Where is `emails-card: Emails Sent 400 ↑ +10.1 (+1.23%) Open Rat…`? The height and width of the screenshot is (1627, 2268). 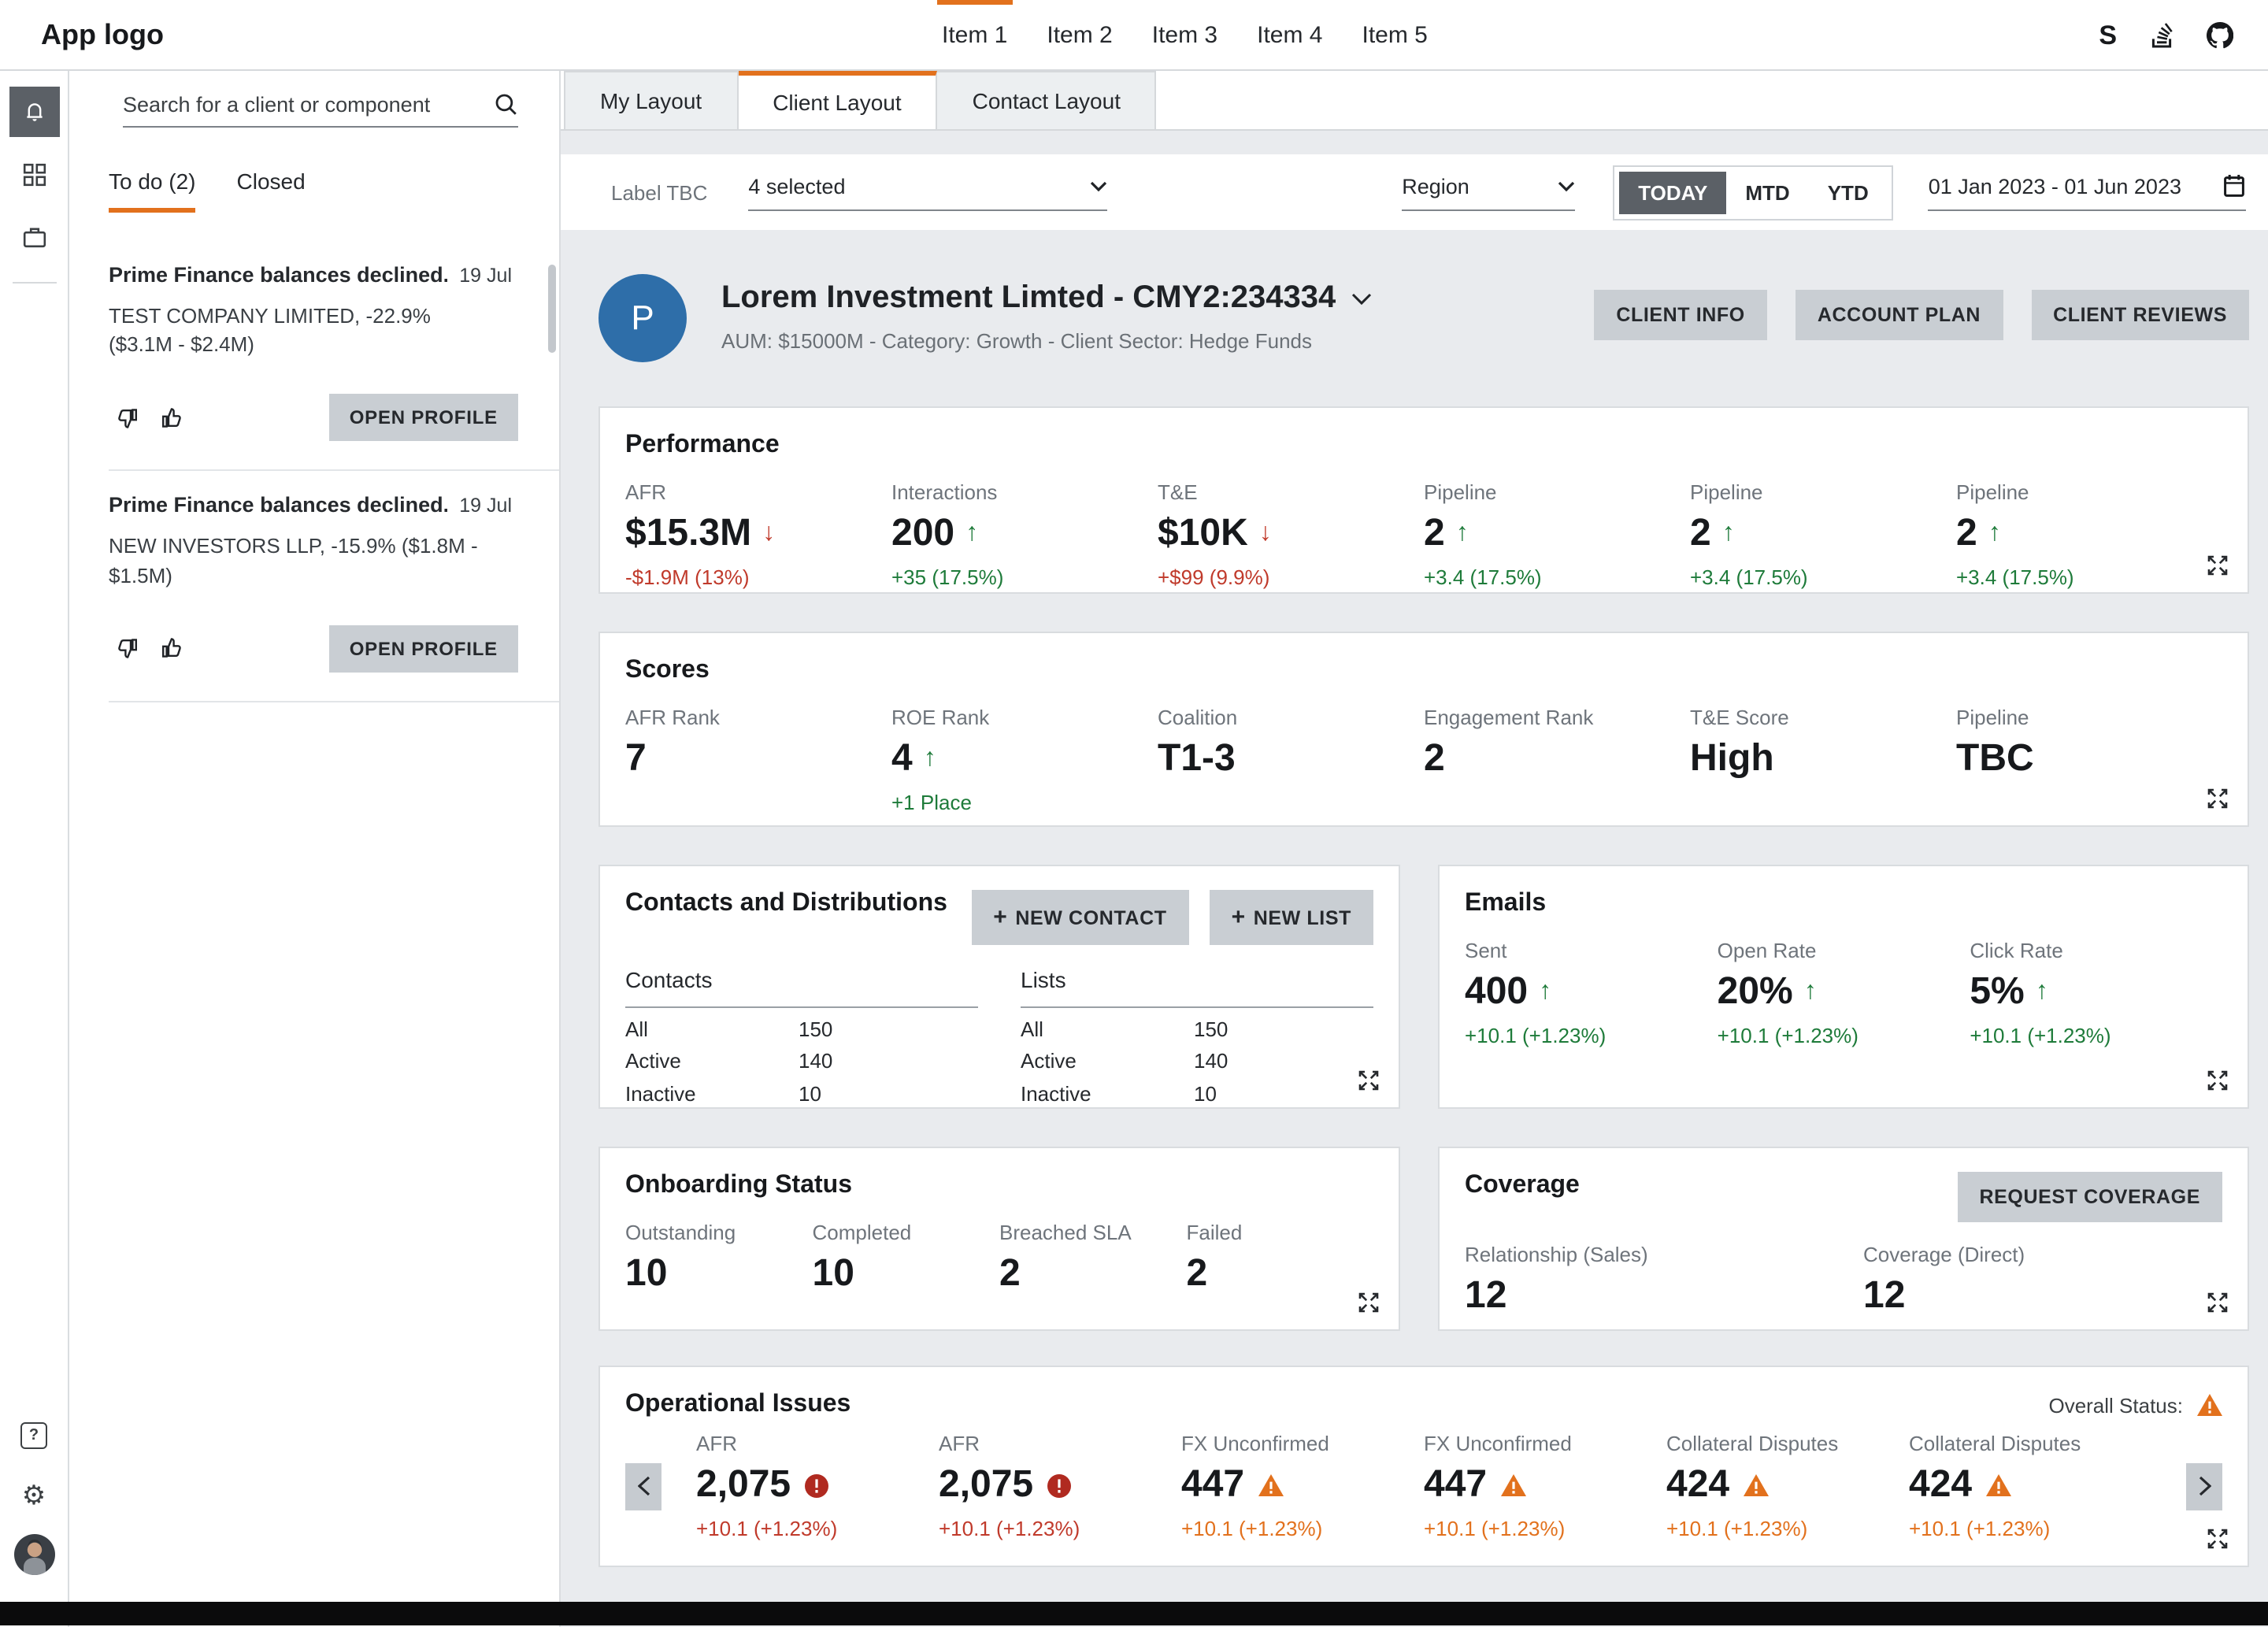
emails-card: Emails Sent 400 ↑ +10.1 (+1.23%) Open Rat… is located at coordinates (1843, 987).